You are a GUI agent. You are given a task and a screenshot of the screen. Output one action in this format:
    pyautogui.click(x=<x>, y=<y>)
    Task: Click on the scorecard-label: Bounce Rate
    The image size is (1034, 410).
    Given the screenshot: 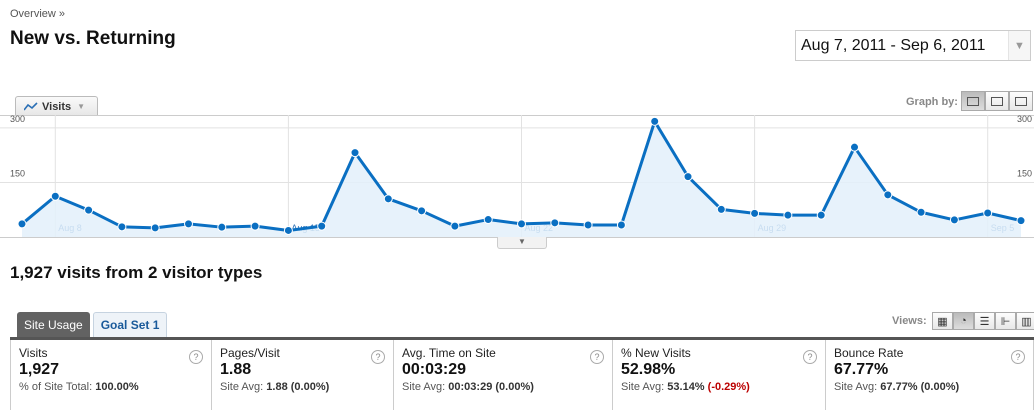 What is the action you would take?
    pyautogui.click(x=869, y=353)
    